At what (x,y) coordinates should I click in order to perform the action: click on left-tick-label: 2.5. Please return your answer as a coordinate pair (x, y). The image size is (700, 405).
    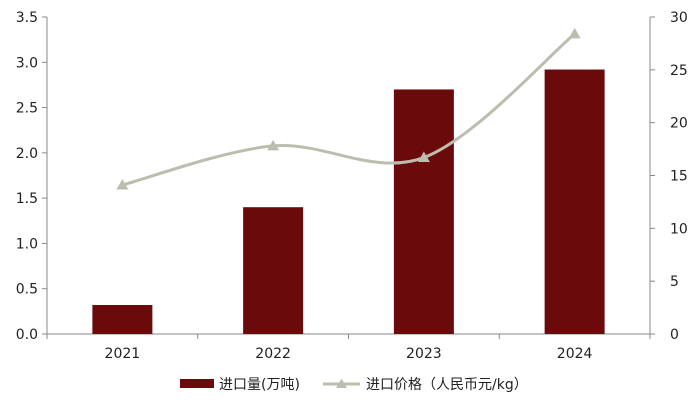
    Looking at the image, I should click on (27, 109).